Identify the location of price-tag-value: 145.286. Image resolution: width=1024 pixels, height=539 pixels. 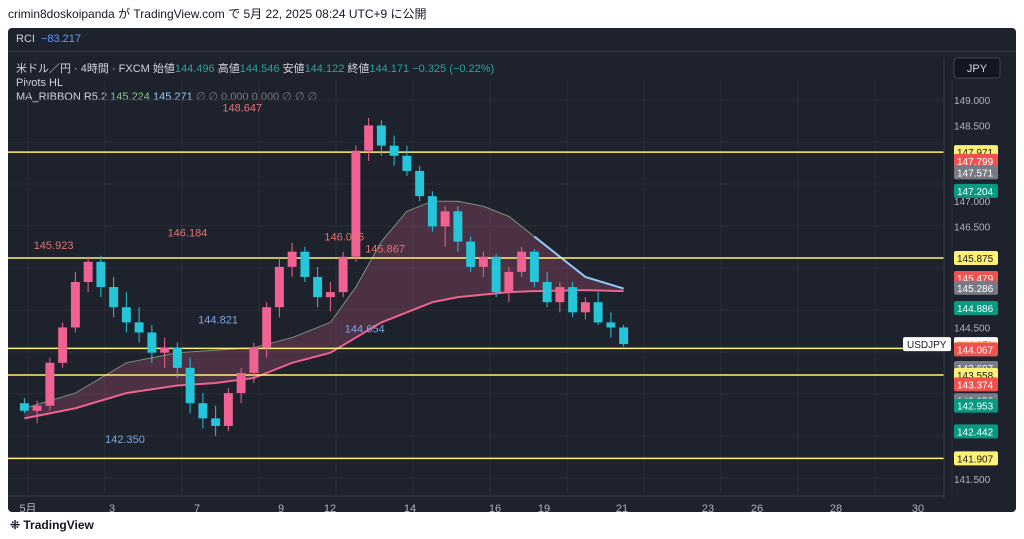
(975, 289).